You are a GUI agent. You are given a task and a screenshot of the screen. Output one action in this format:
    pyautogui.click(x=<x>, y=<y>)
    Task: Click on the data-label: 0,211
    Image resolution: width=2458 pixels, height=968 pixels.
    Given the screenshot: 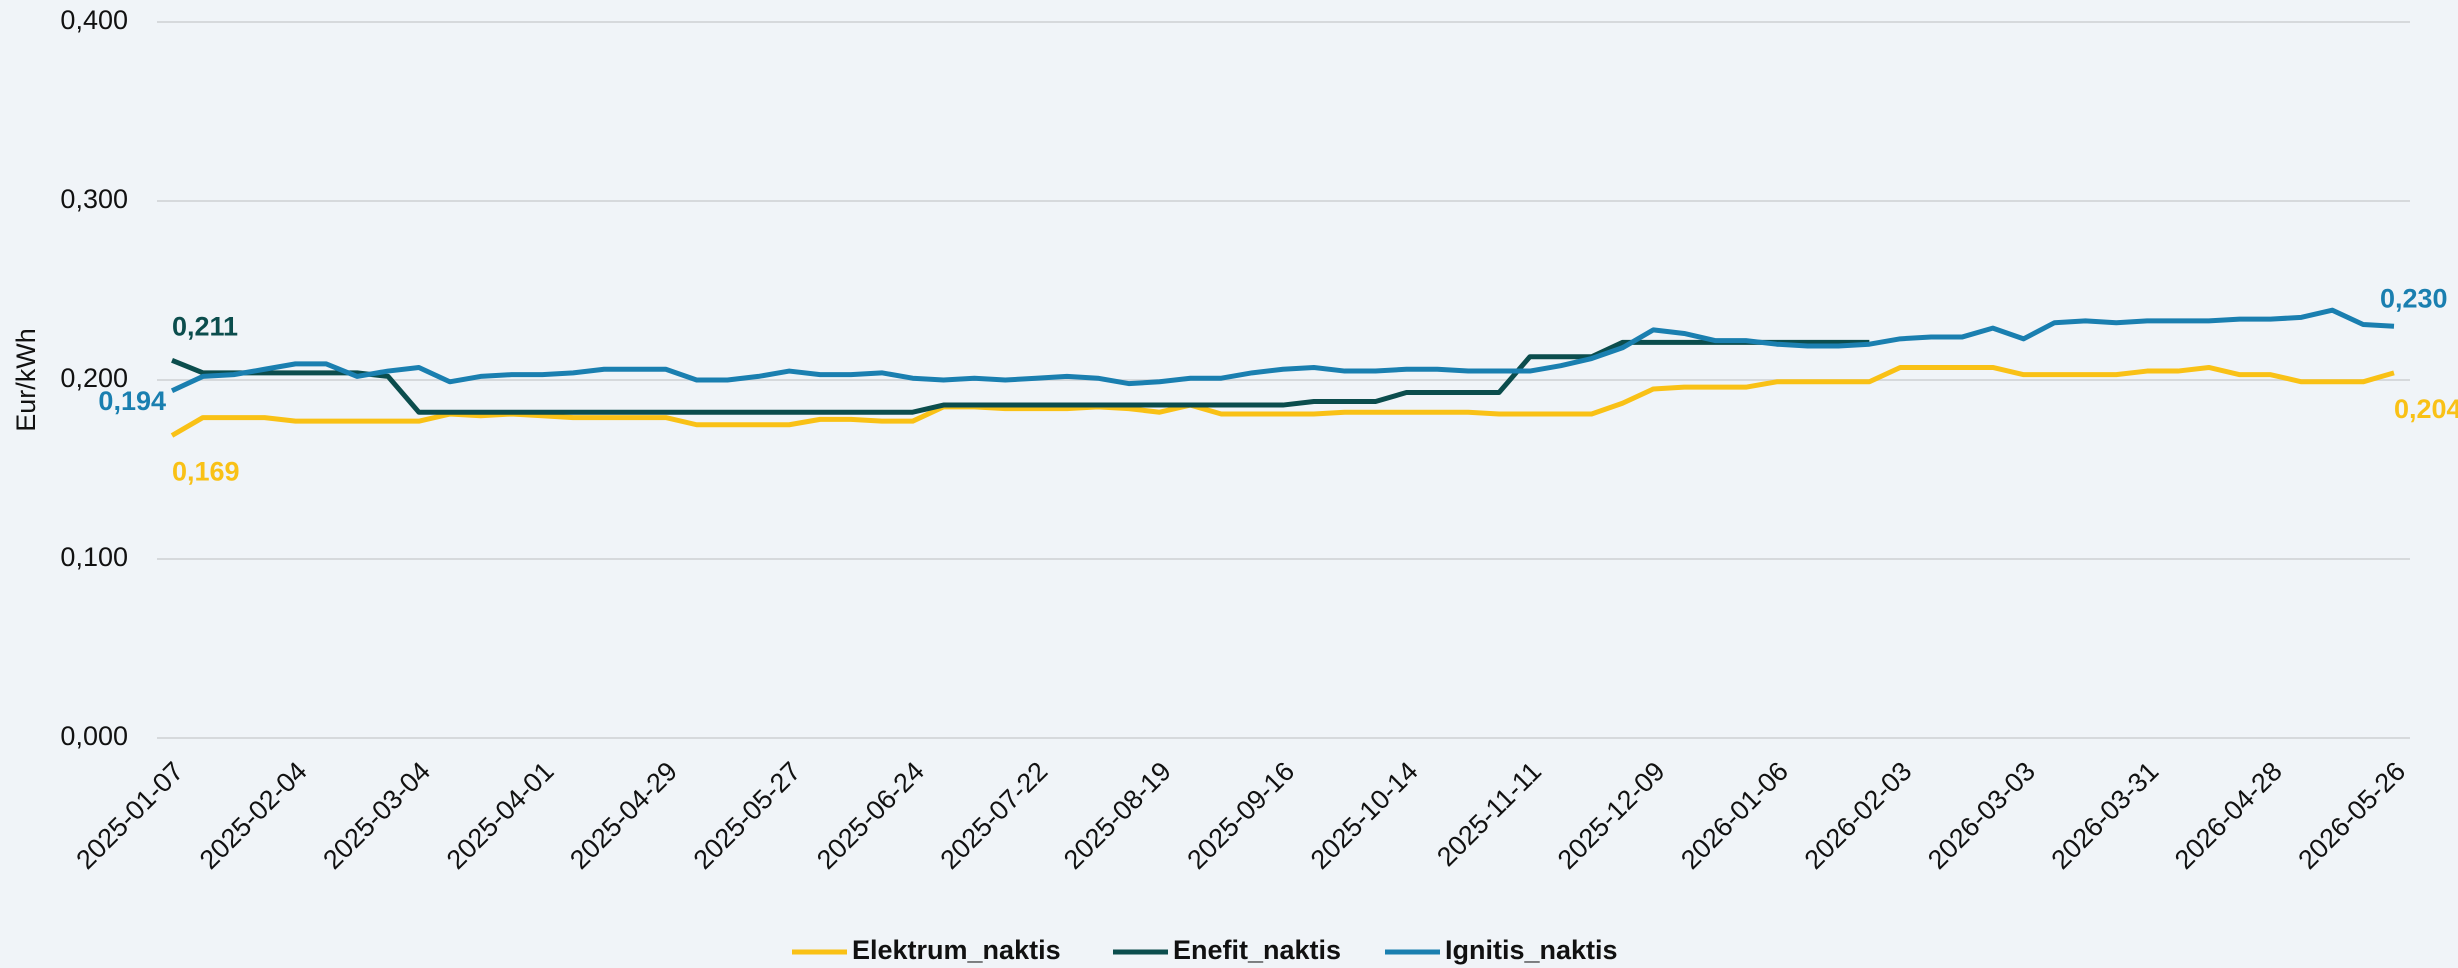 What is the action you would take?
    pyautogui.click(x=205, y=326)
    